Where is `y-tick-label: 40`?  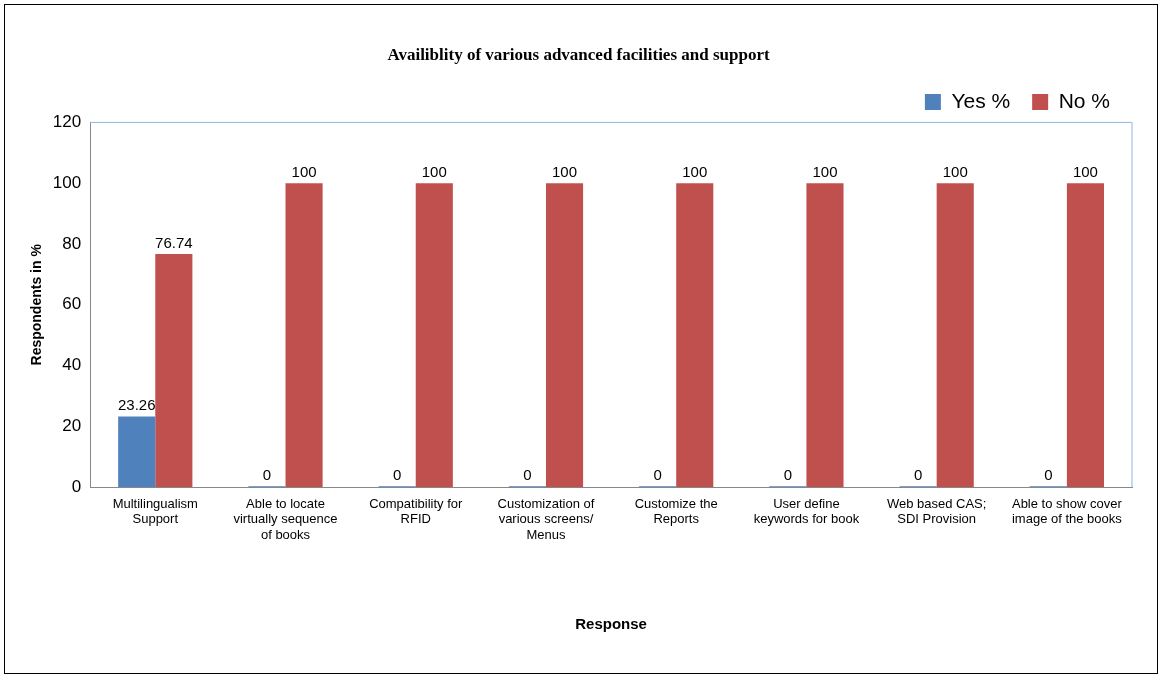
y-tick-label: 40 is located at coordinates (72, 365).